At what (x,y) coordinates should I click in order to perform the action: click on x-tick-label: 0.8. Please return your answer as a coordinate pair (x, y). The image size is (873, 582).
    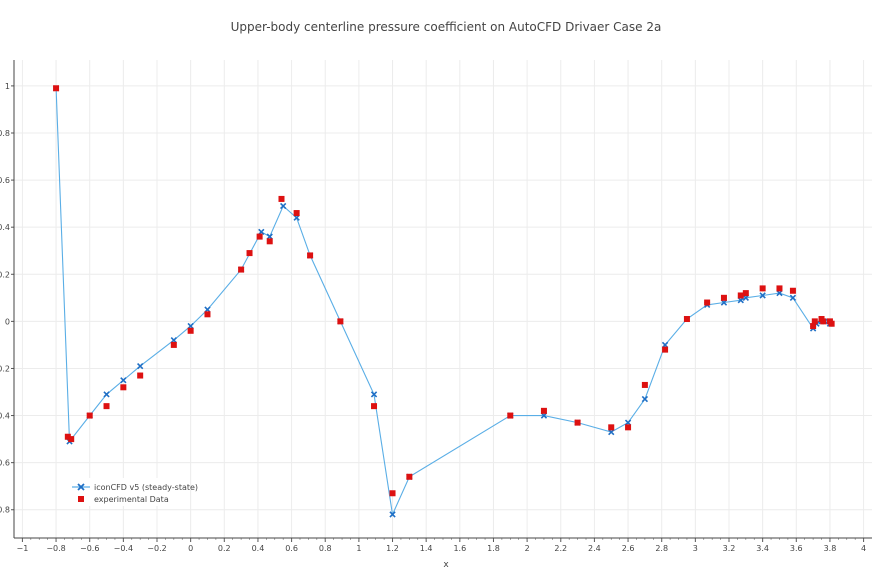
    Looking at the image, I should click on (325, 548).